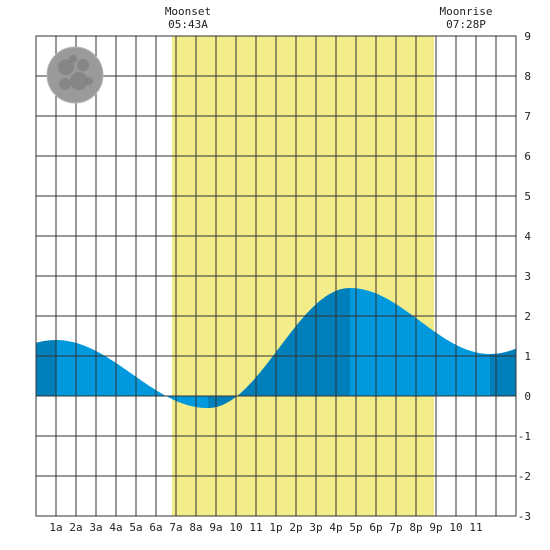 Image resolution: width=550 pixels, height=550 pixels. I want to click on y-tick-label: 3, so click(527, 276).